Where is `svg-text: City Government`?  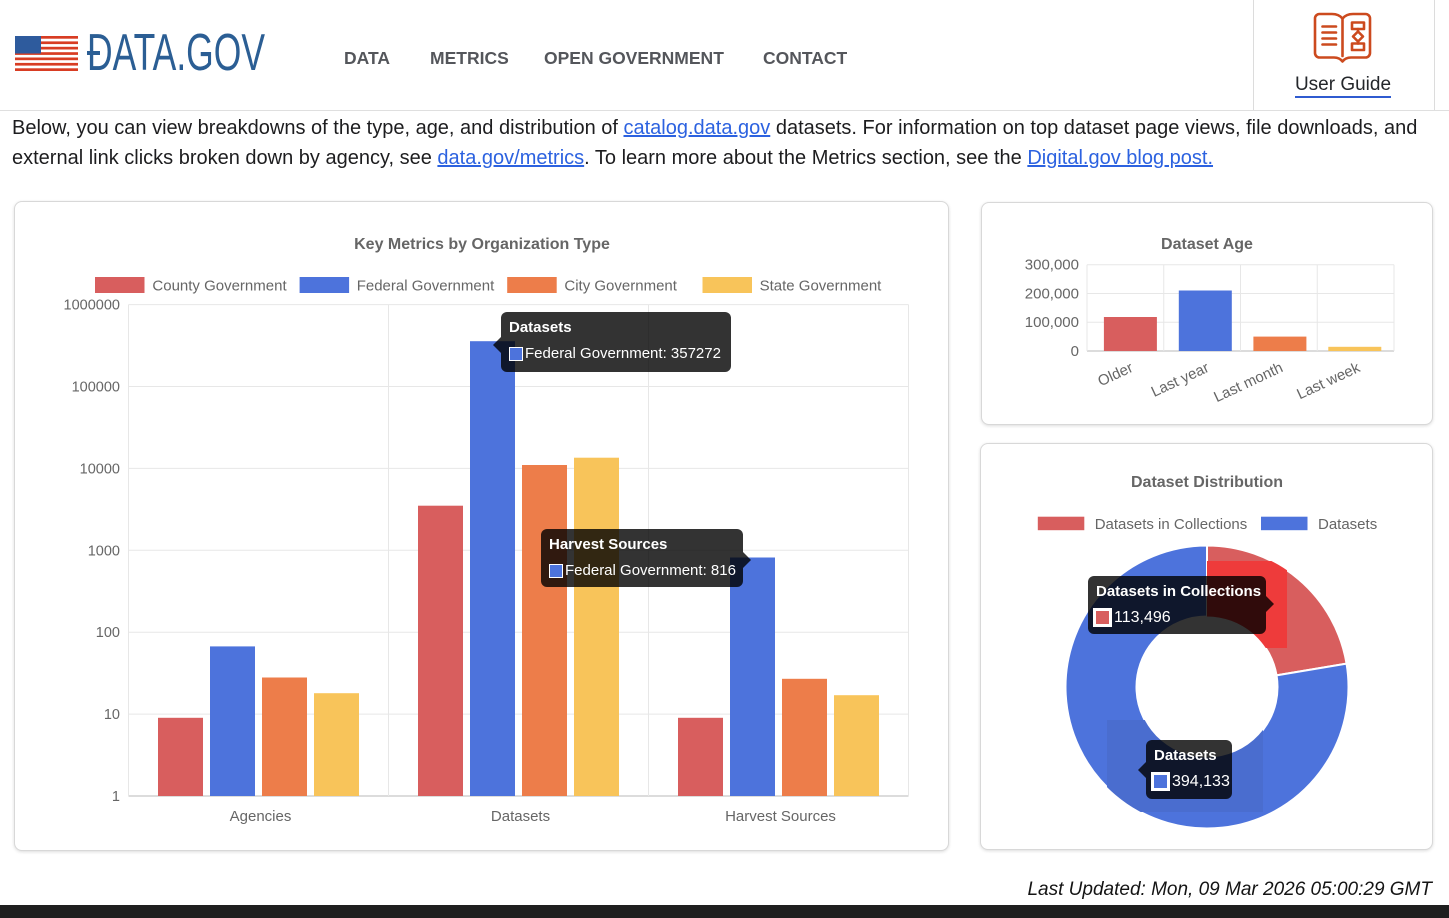 svg-text: City Government is located at coordinates (620, 286).